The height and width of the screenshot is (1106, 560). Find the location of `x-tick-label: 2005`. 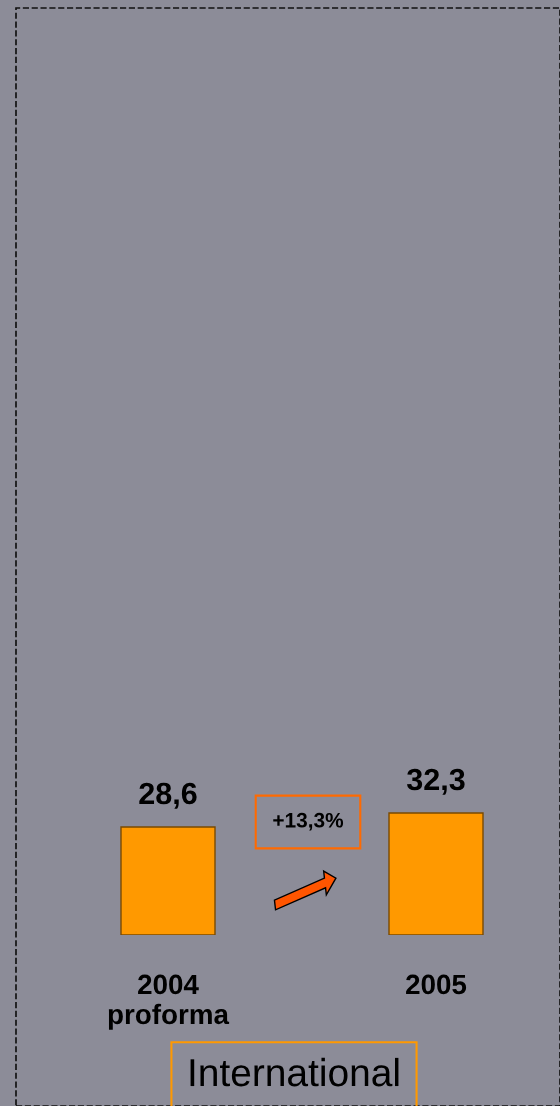

x-tick-label: 2005 is located at coordinates (436, 984).